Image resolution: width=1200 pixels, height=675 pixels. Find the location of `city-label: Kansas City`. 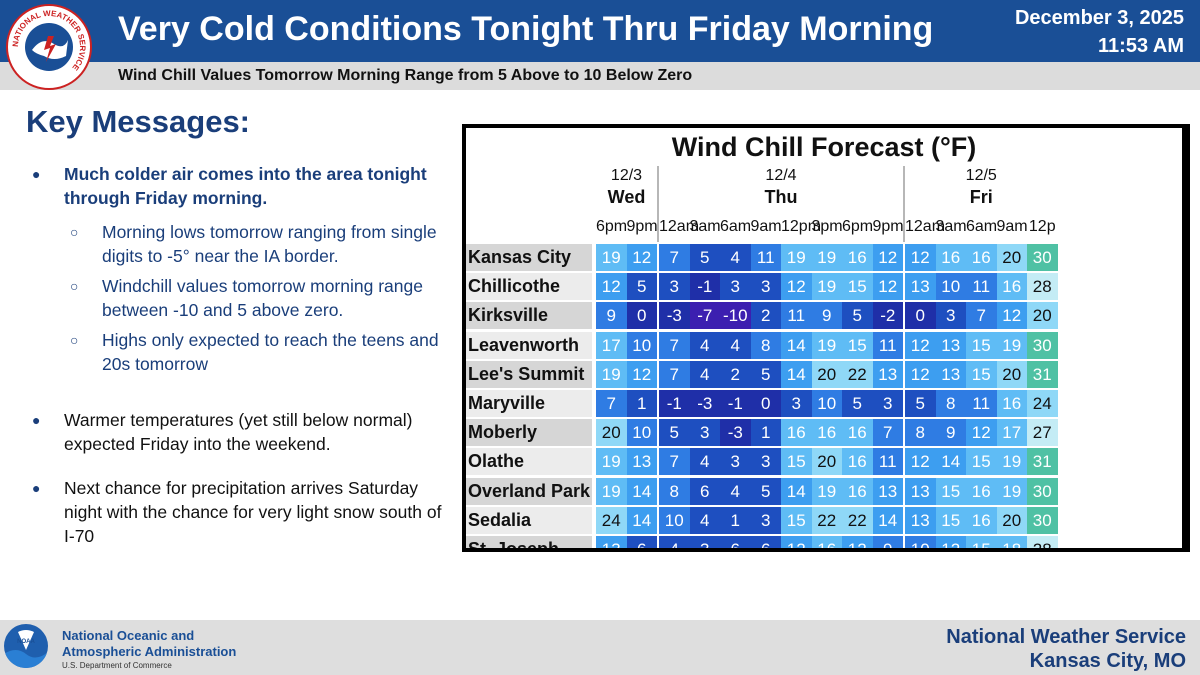

city-label: Kansas City is located at coordinates (529, 257).